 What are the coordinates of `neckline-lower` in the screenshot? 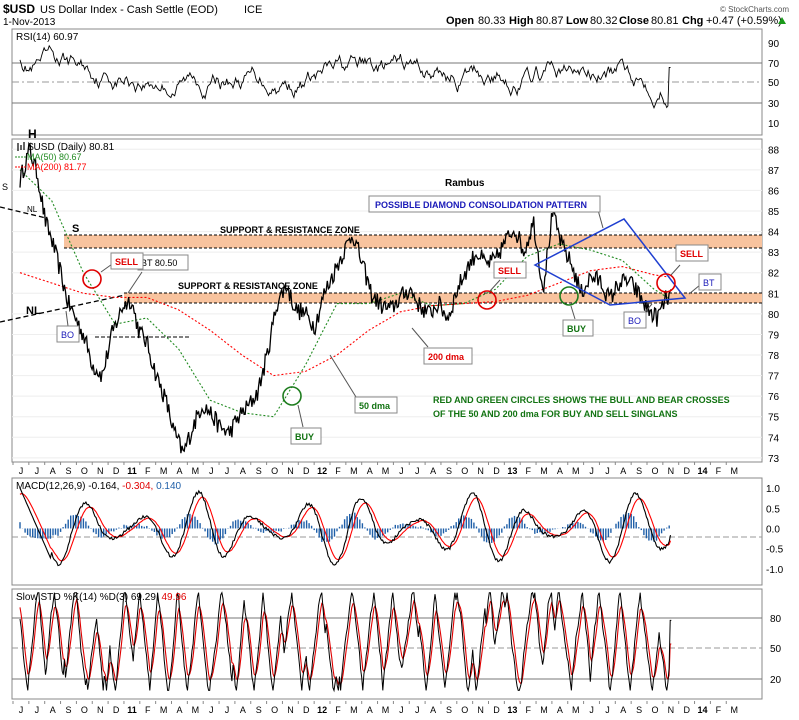 It's located at (63, 308).